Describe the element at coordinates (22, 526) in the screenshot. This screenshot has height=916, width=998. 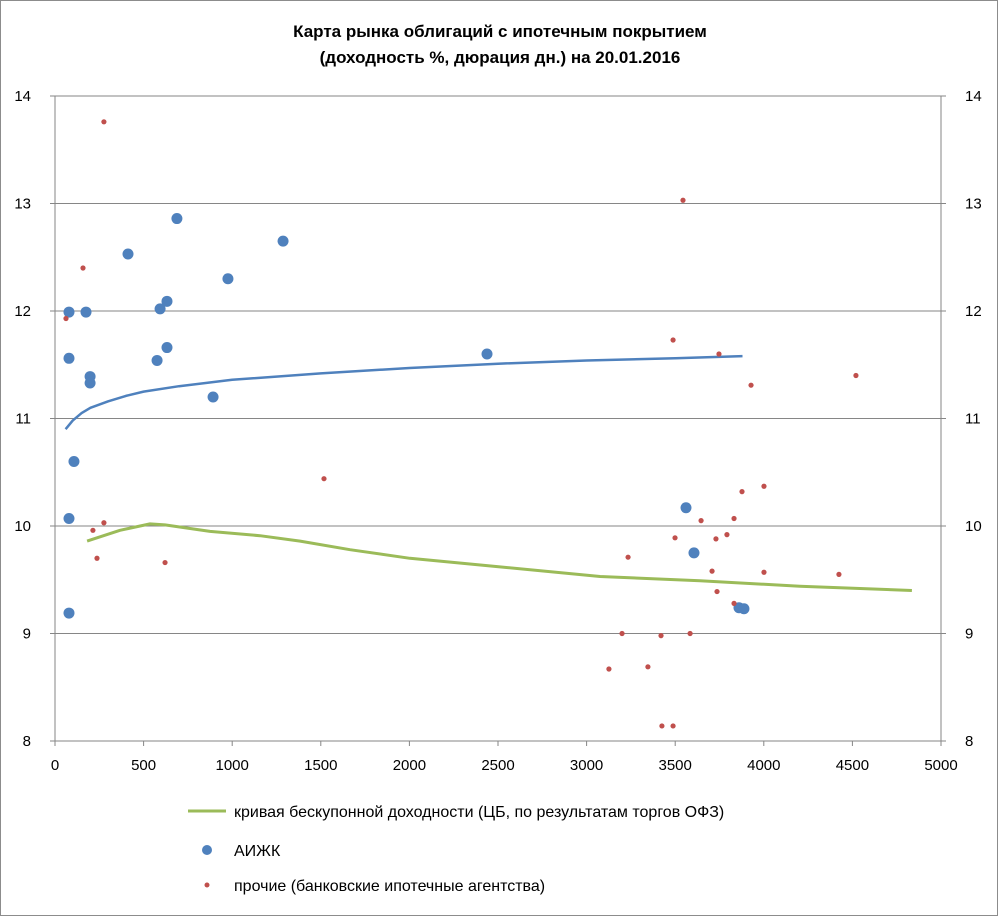
I see `y-tick-label-left: 10` at that location.